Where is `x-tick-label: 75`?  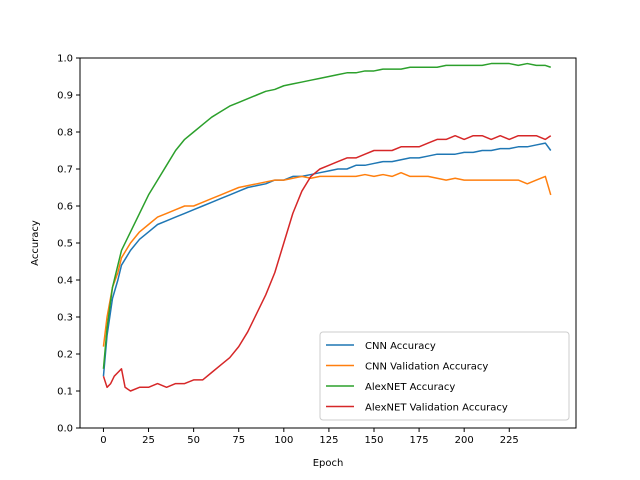 x-tick-label: 75 is located at coordinates (238, 440).